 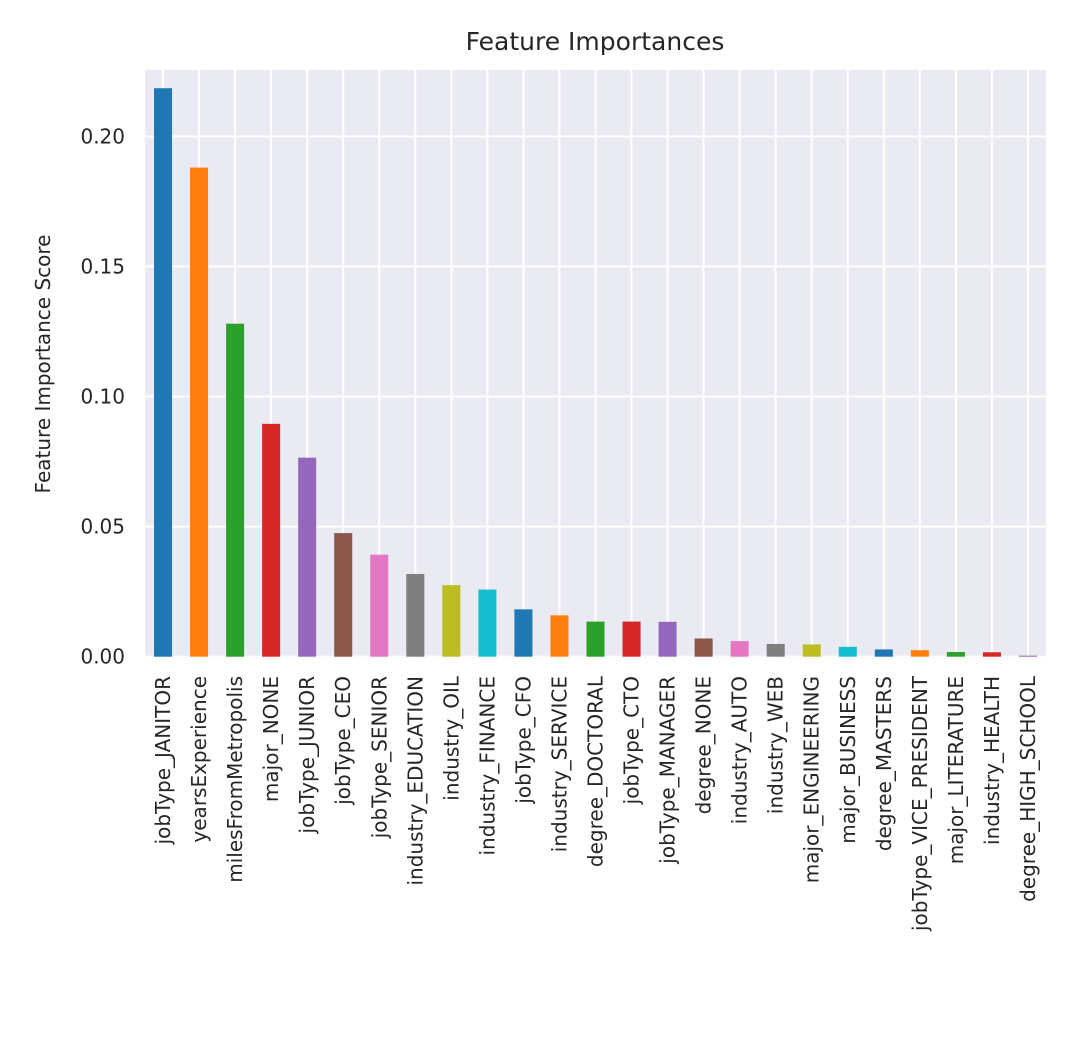 What do you see at coordinates (595, 41) in the screenshot?
I see `chart-title: Feature Importances` at bounding box center [595, 41].